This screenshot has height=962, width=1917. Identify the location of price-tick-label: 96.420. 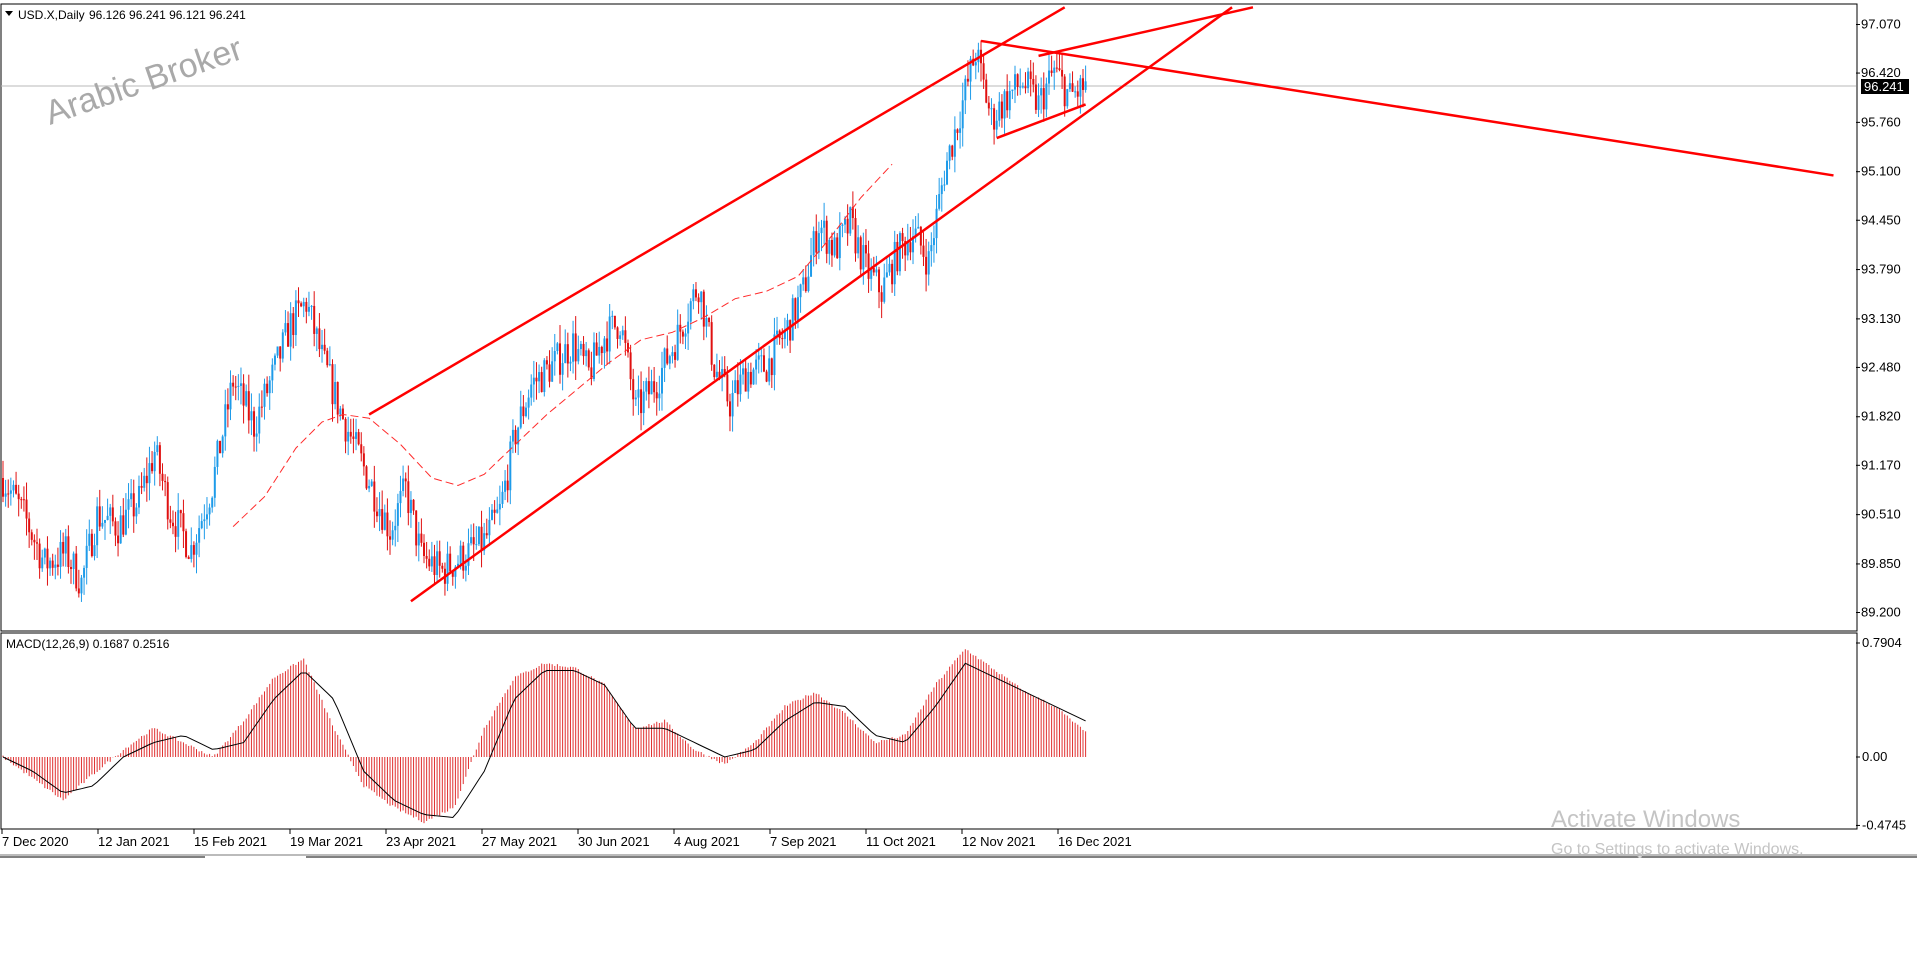
(1881, 72).